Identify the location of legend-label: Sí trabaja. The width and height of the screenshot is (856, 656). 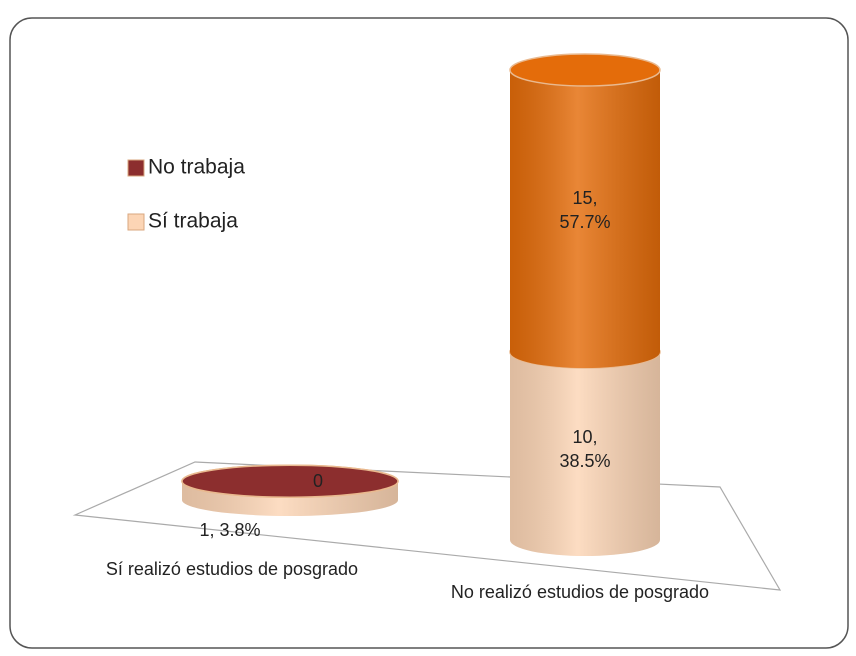
(193, 221).